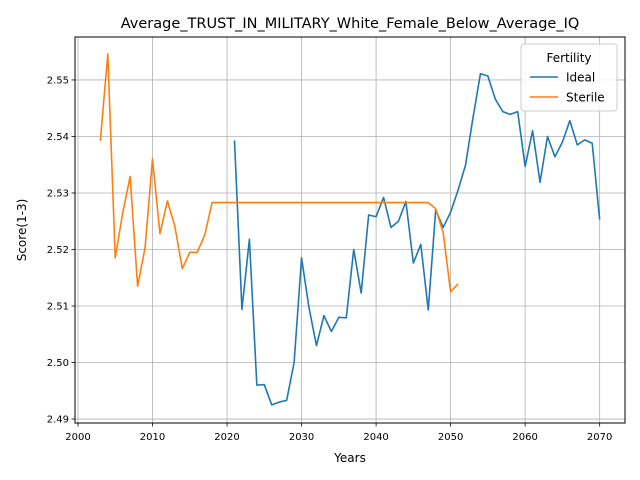  I want to click on legend-label-sterile: Sterile, so click(585, 98).